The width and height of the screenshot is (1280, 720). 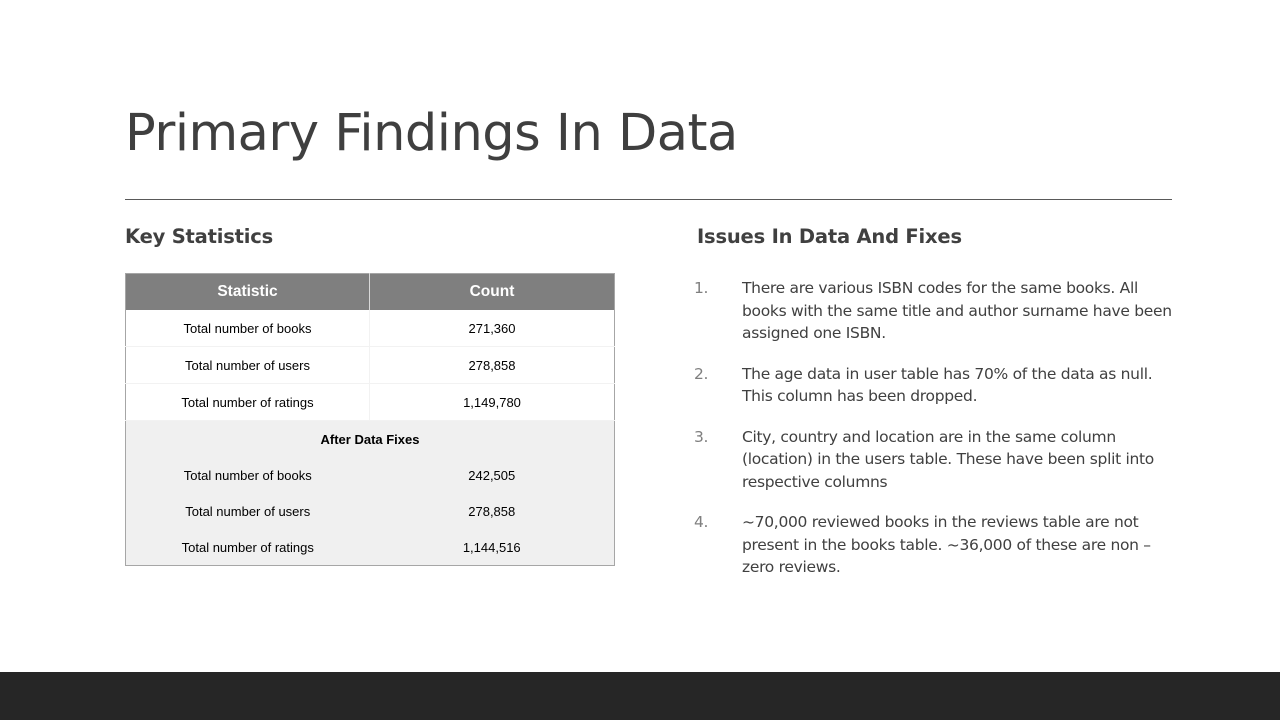 I want to click on title-divider, so click(x=648, y=199).